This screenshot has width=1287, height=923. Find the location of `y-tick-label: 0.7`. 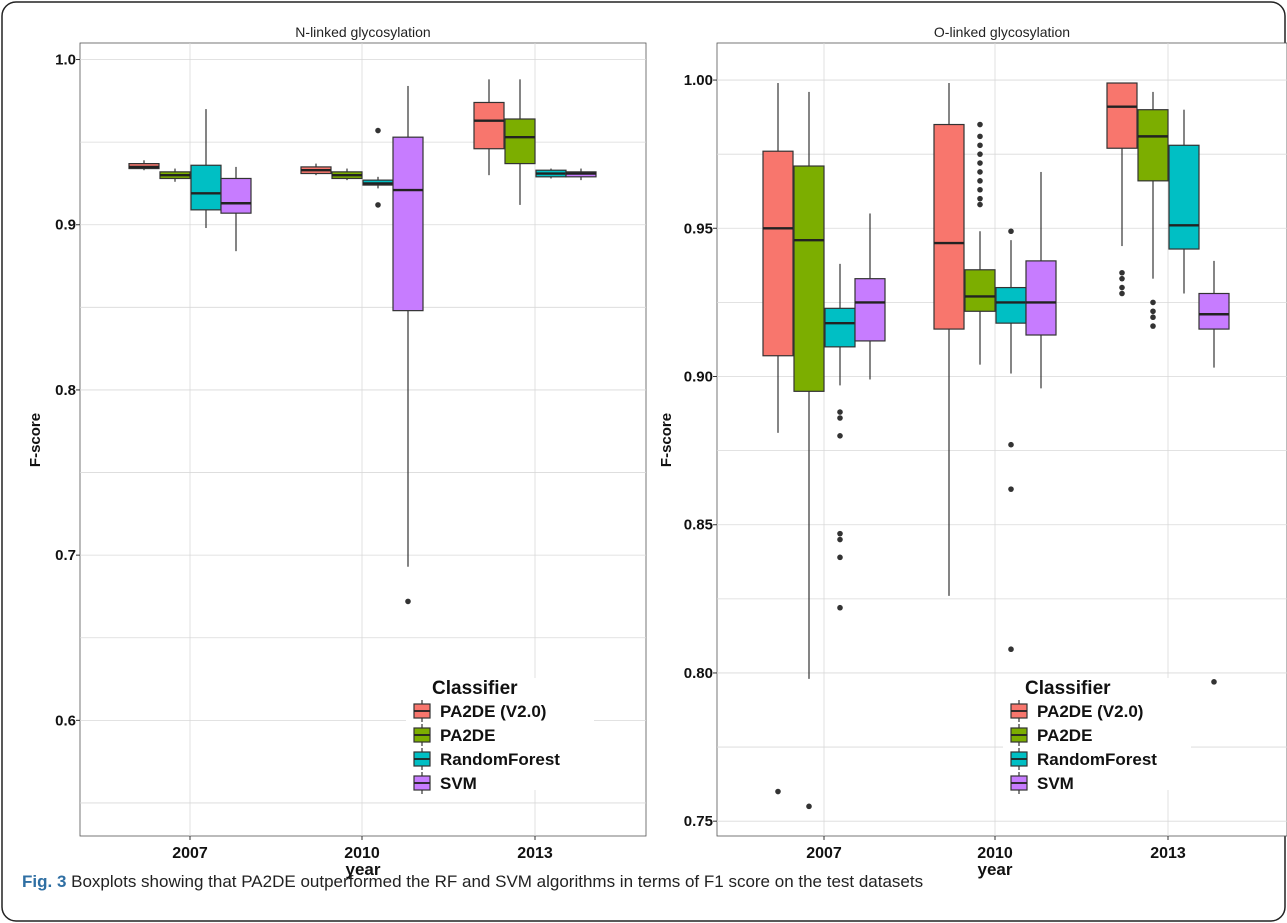

y-tick-label: 0.7 is located at coordinates (65, 555).